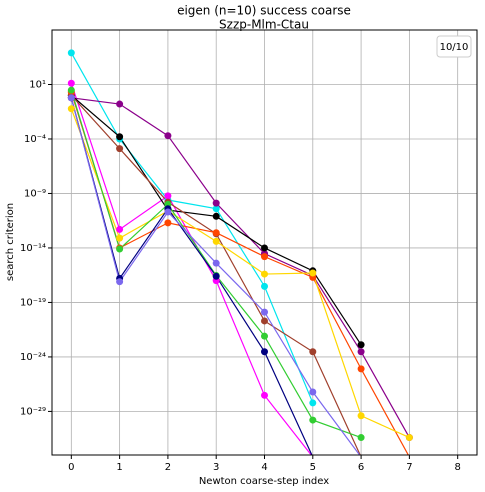  I want to click on x-tick-label: 4, so click(264, 467).